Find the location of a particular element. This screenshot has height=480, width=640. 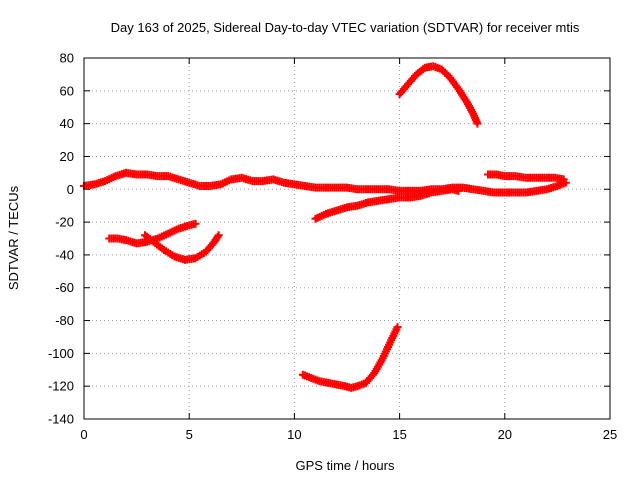

x-tick-label: 25 is located at coordinates (610, 434).